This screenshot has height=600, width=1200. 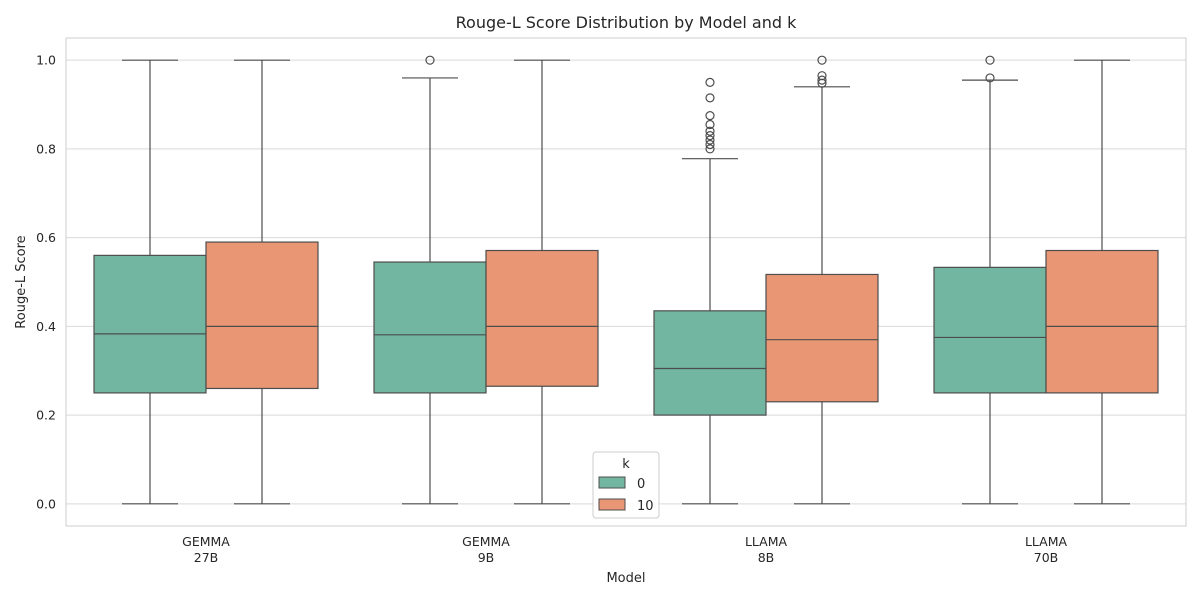 What do you see at coordinates (625, 578) in the screenshot?
I see `x-axis-label: Model` at bounding box center [625, 578].